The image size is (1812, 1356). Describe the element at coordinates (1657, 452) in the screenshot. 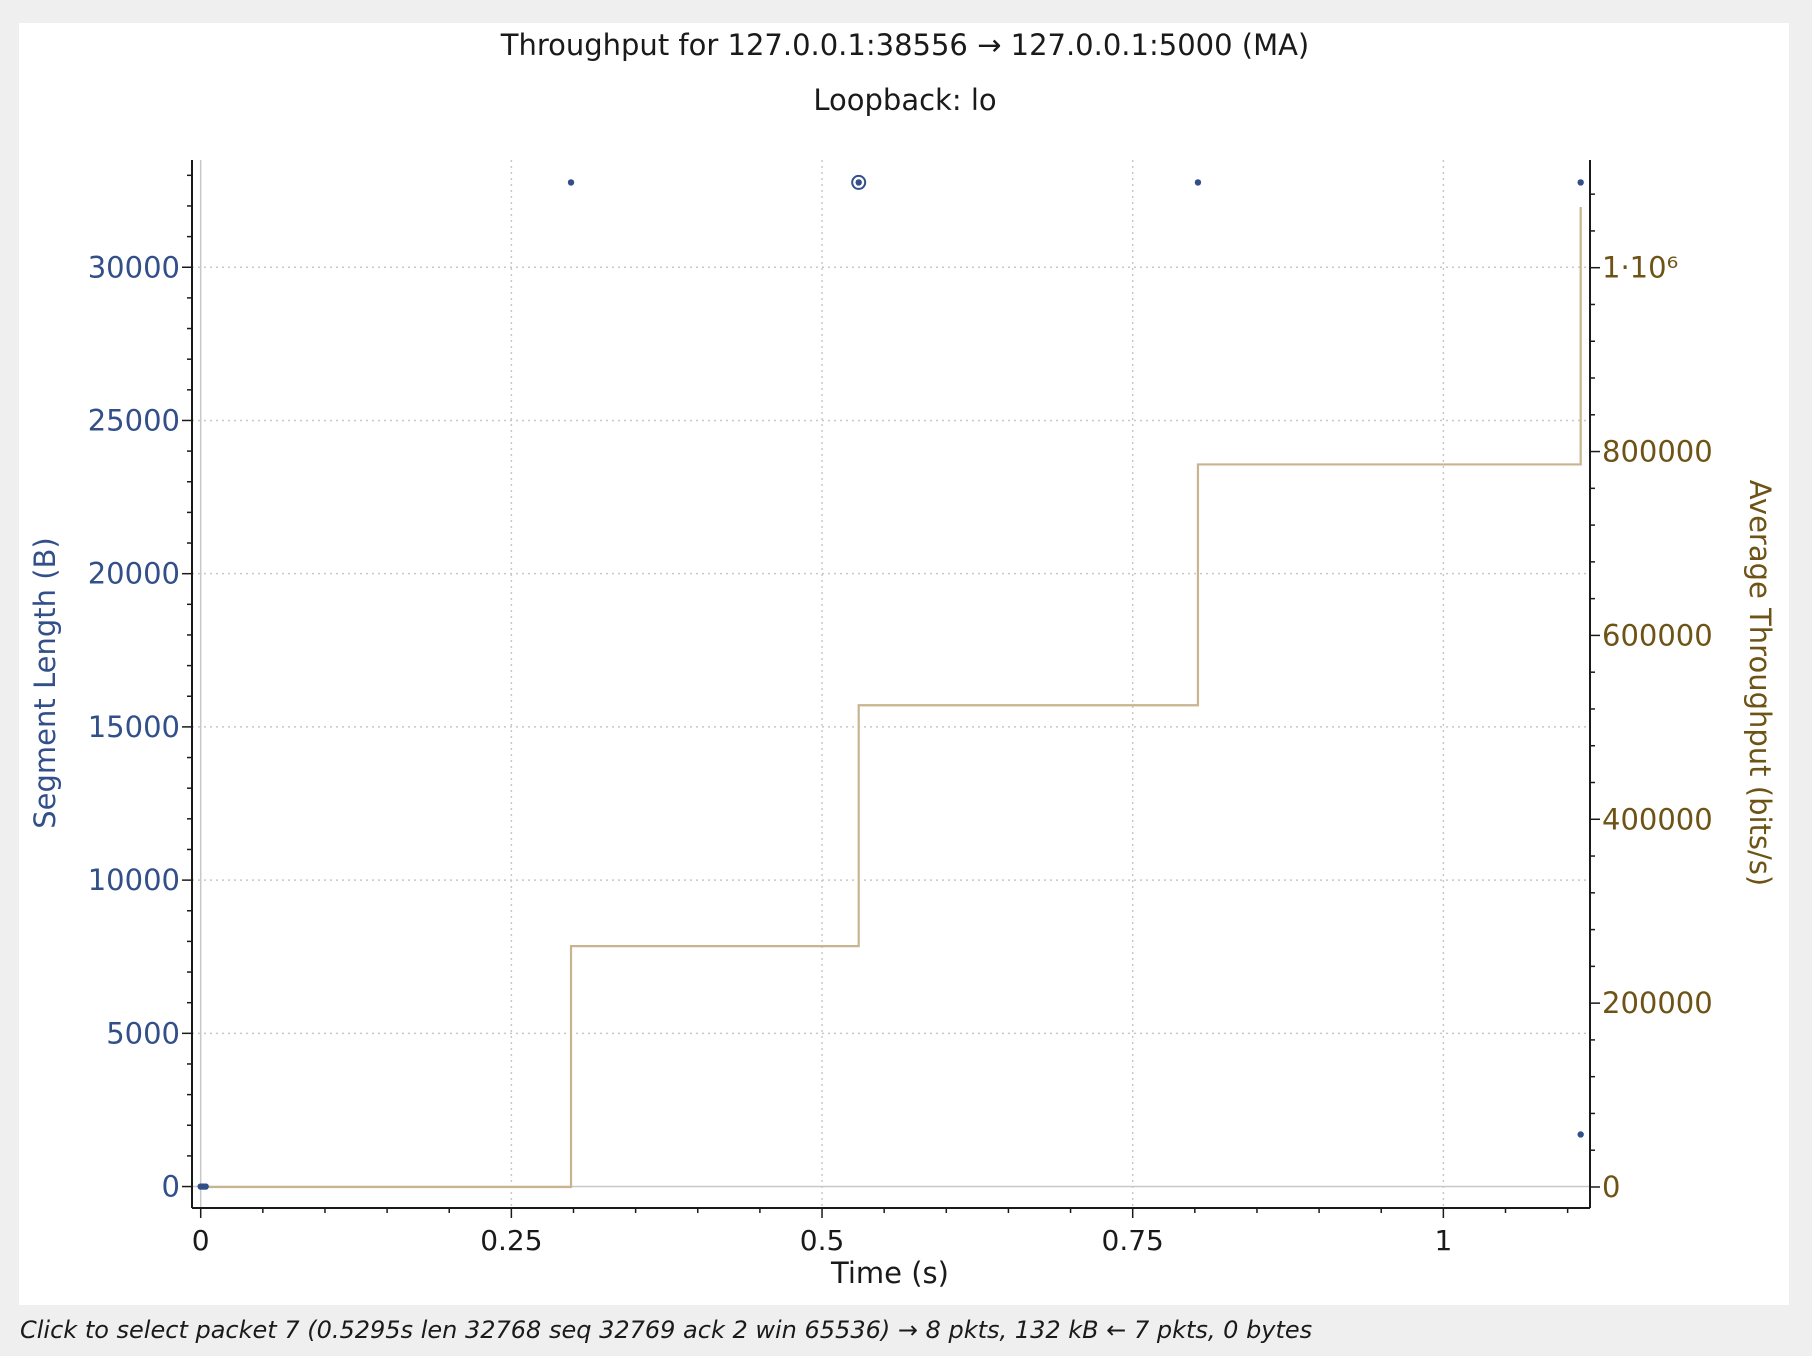

I see `y2-tick-label: 800000` at that location.